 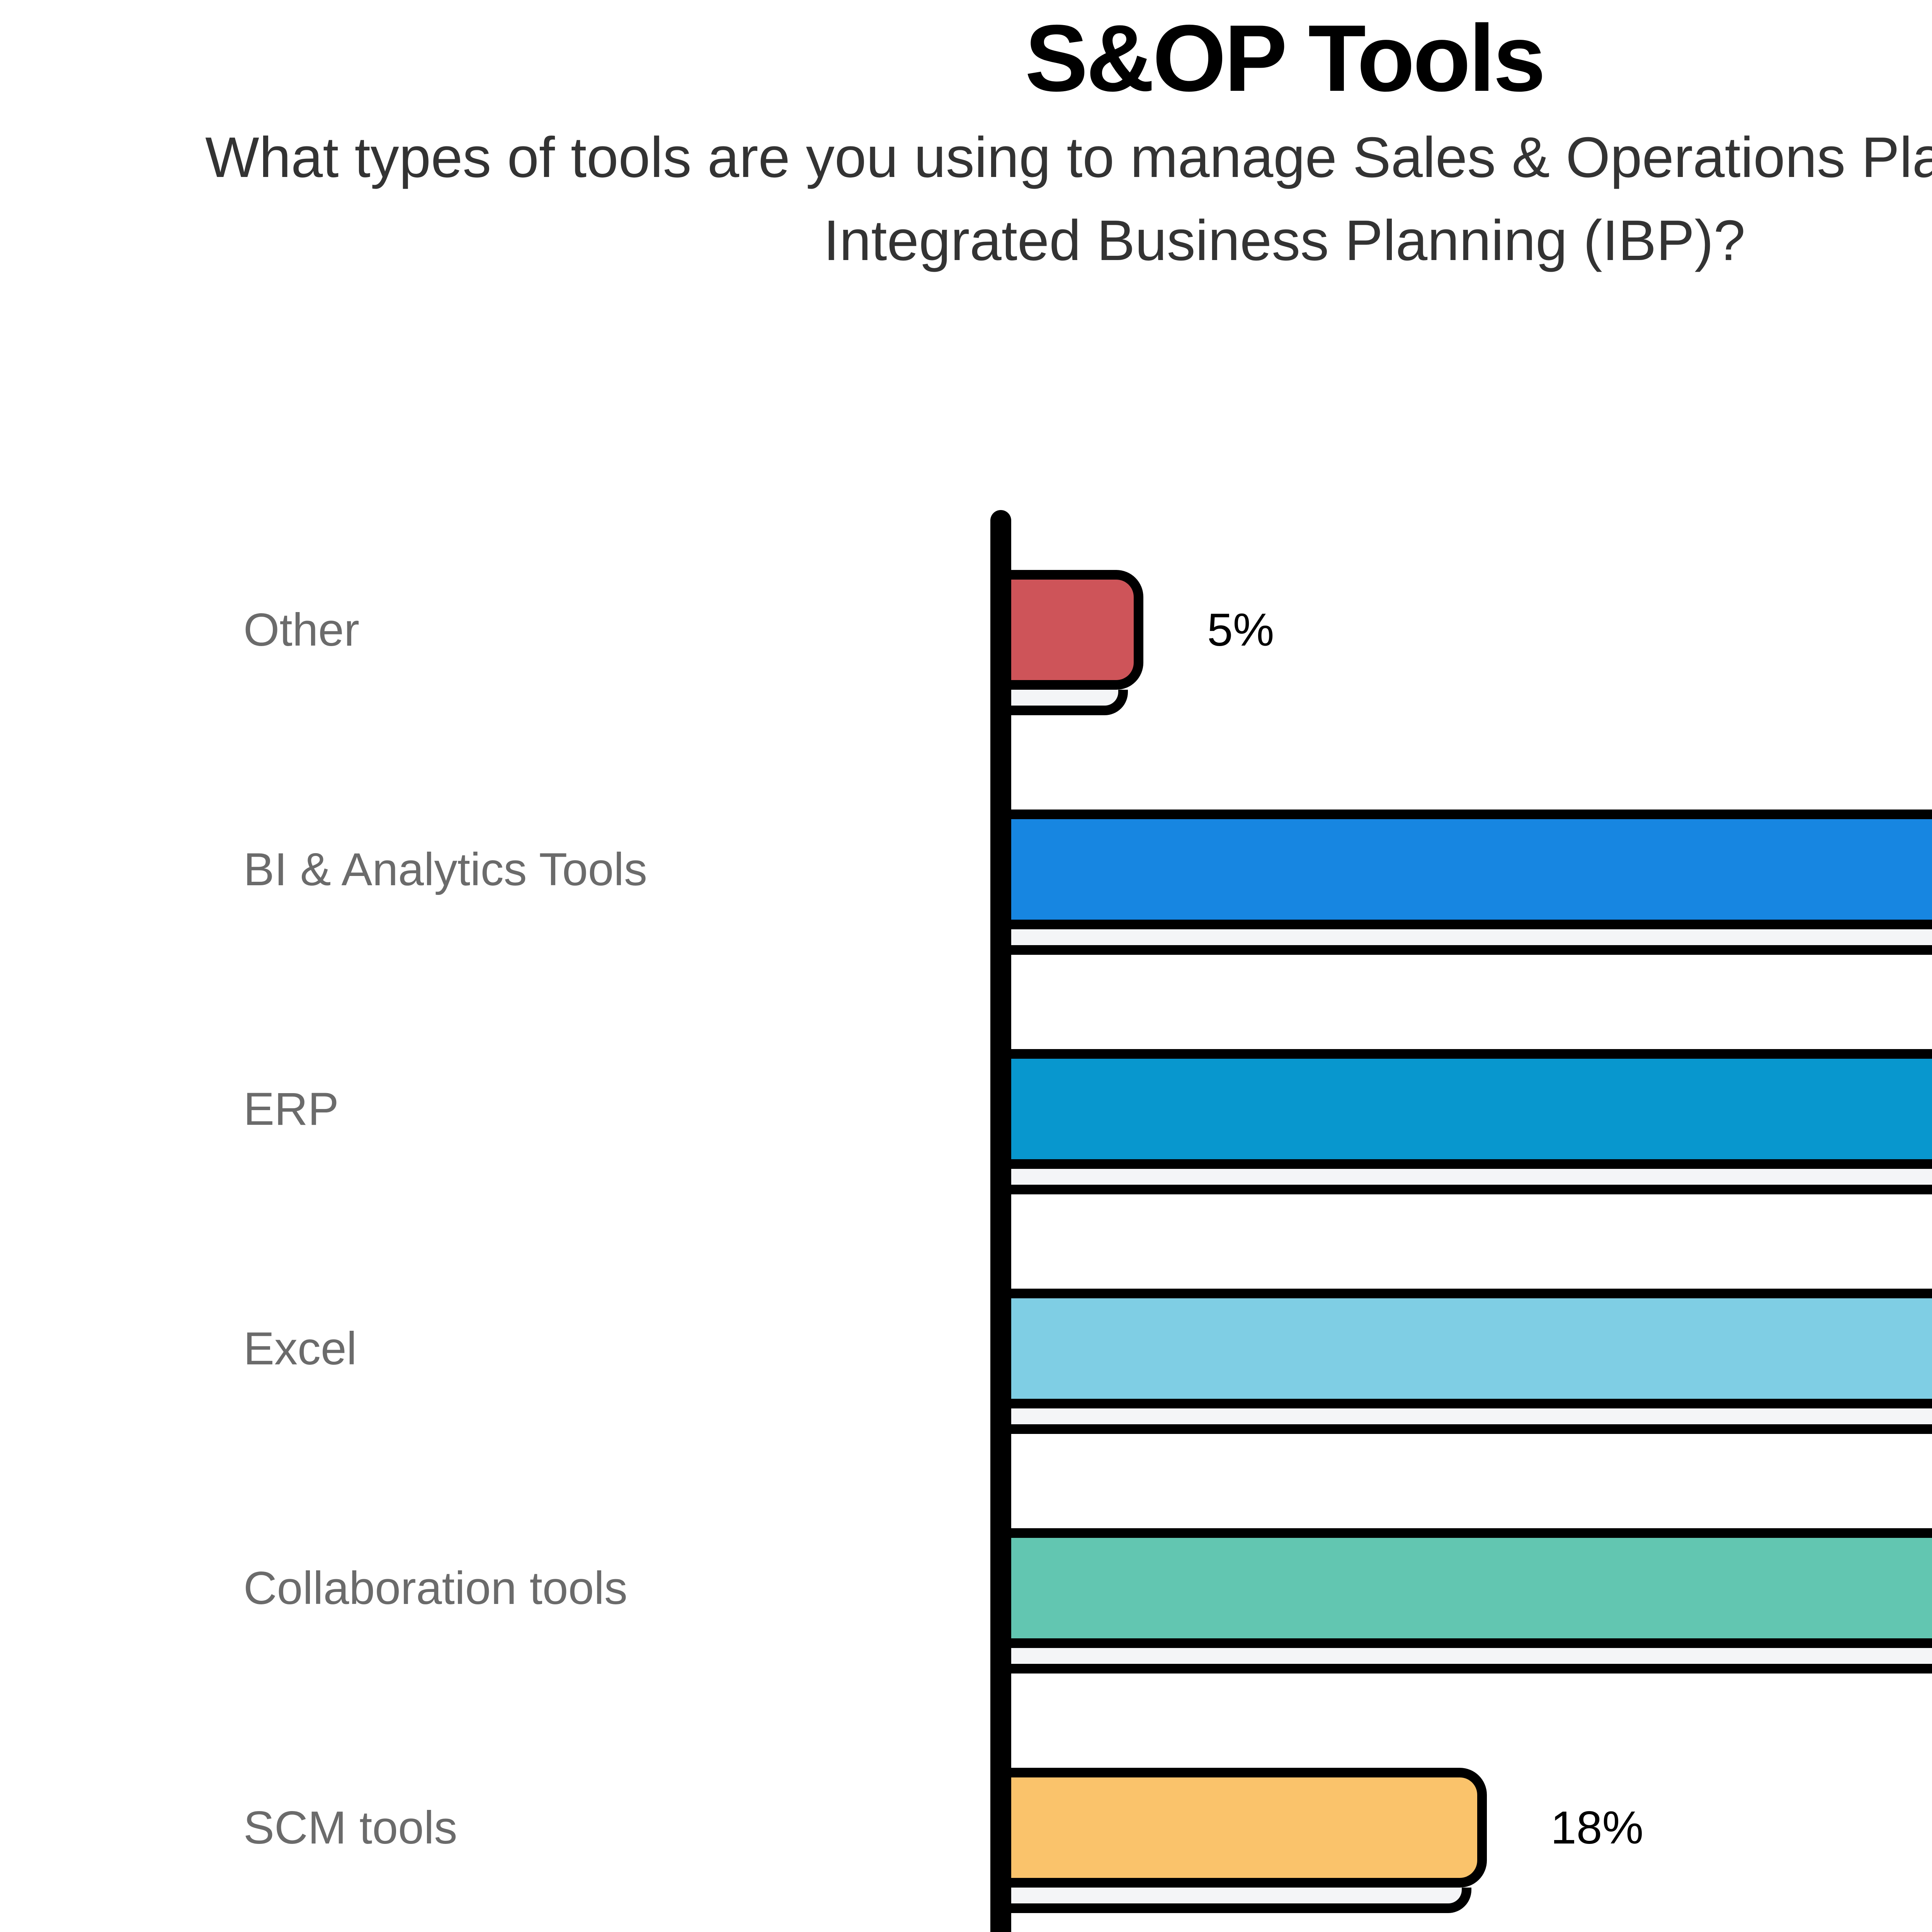 I want to click on chart-title: S&OP Tools, so click(x=1285, y=58).